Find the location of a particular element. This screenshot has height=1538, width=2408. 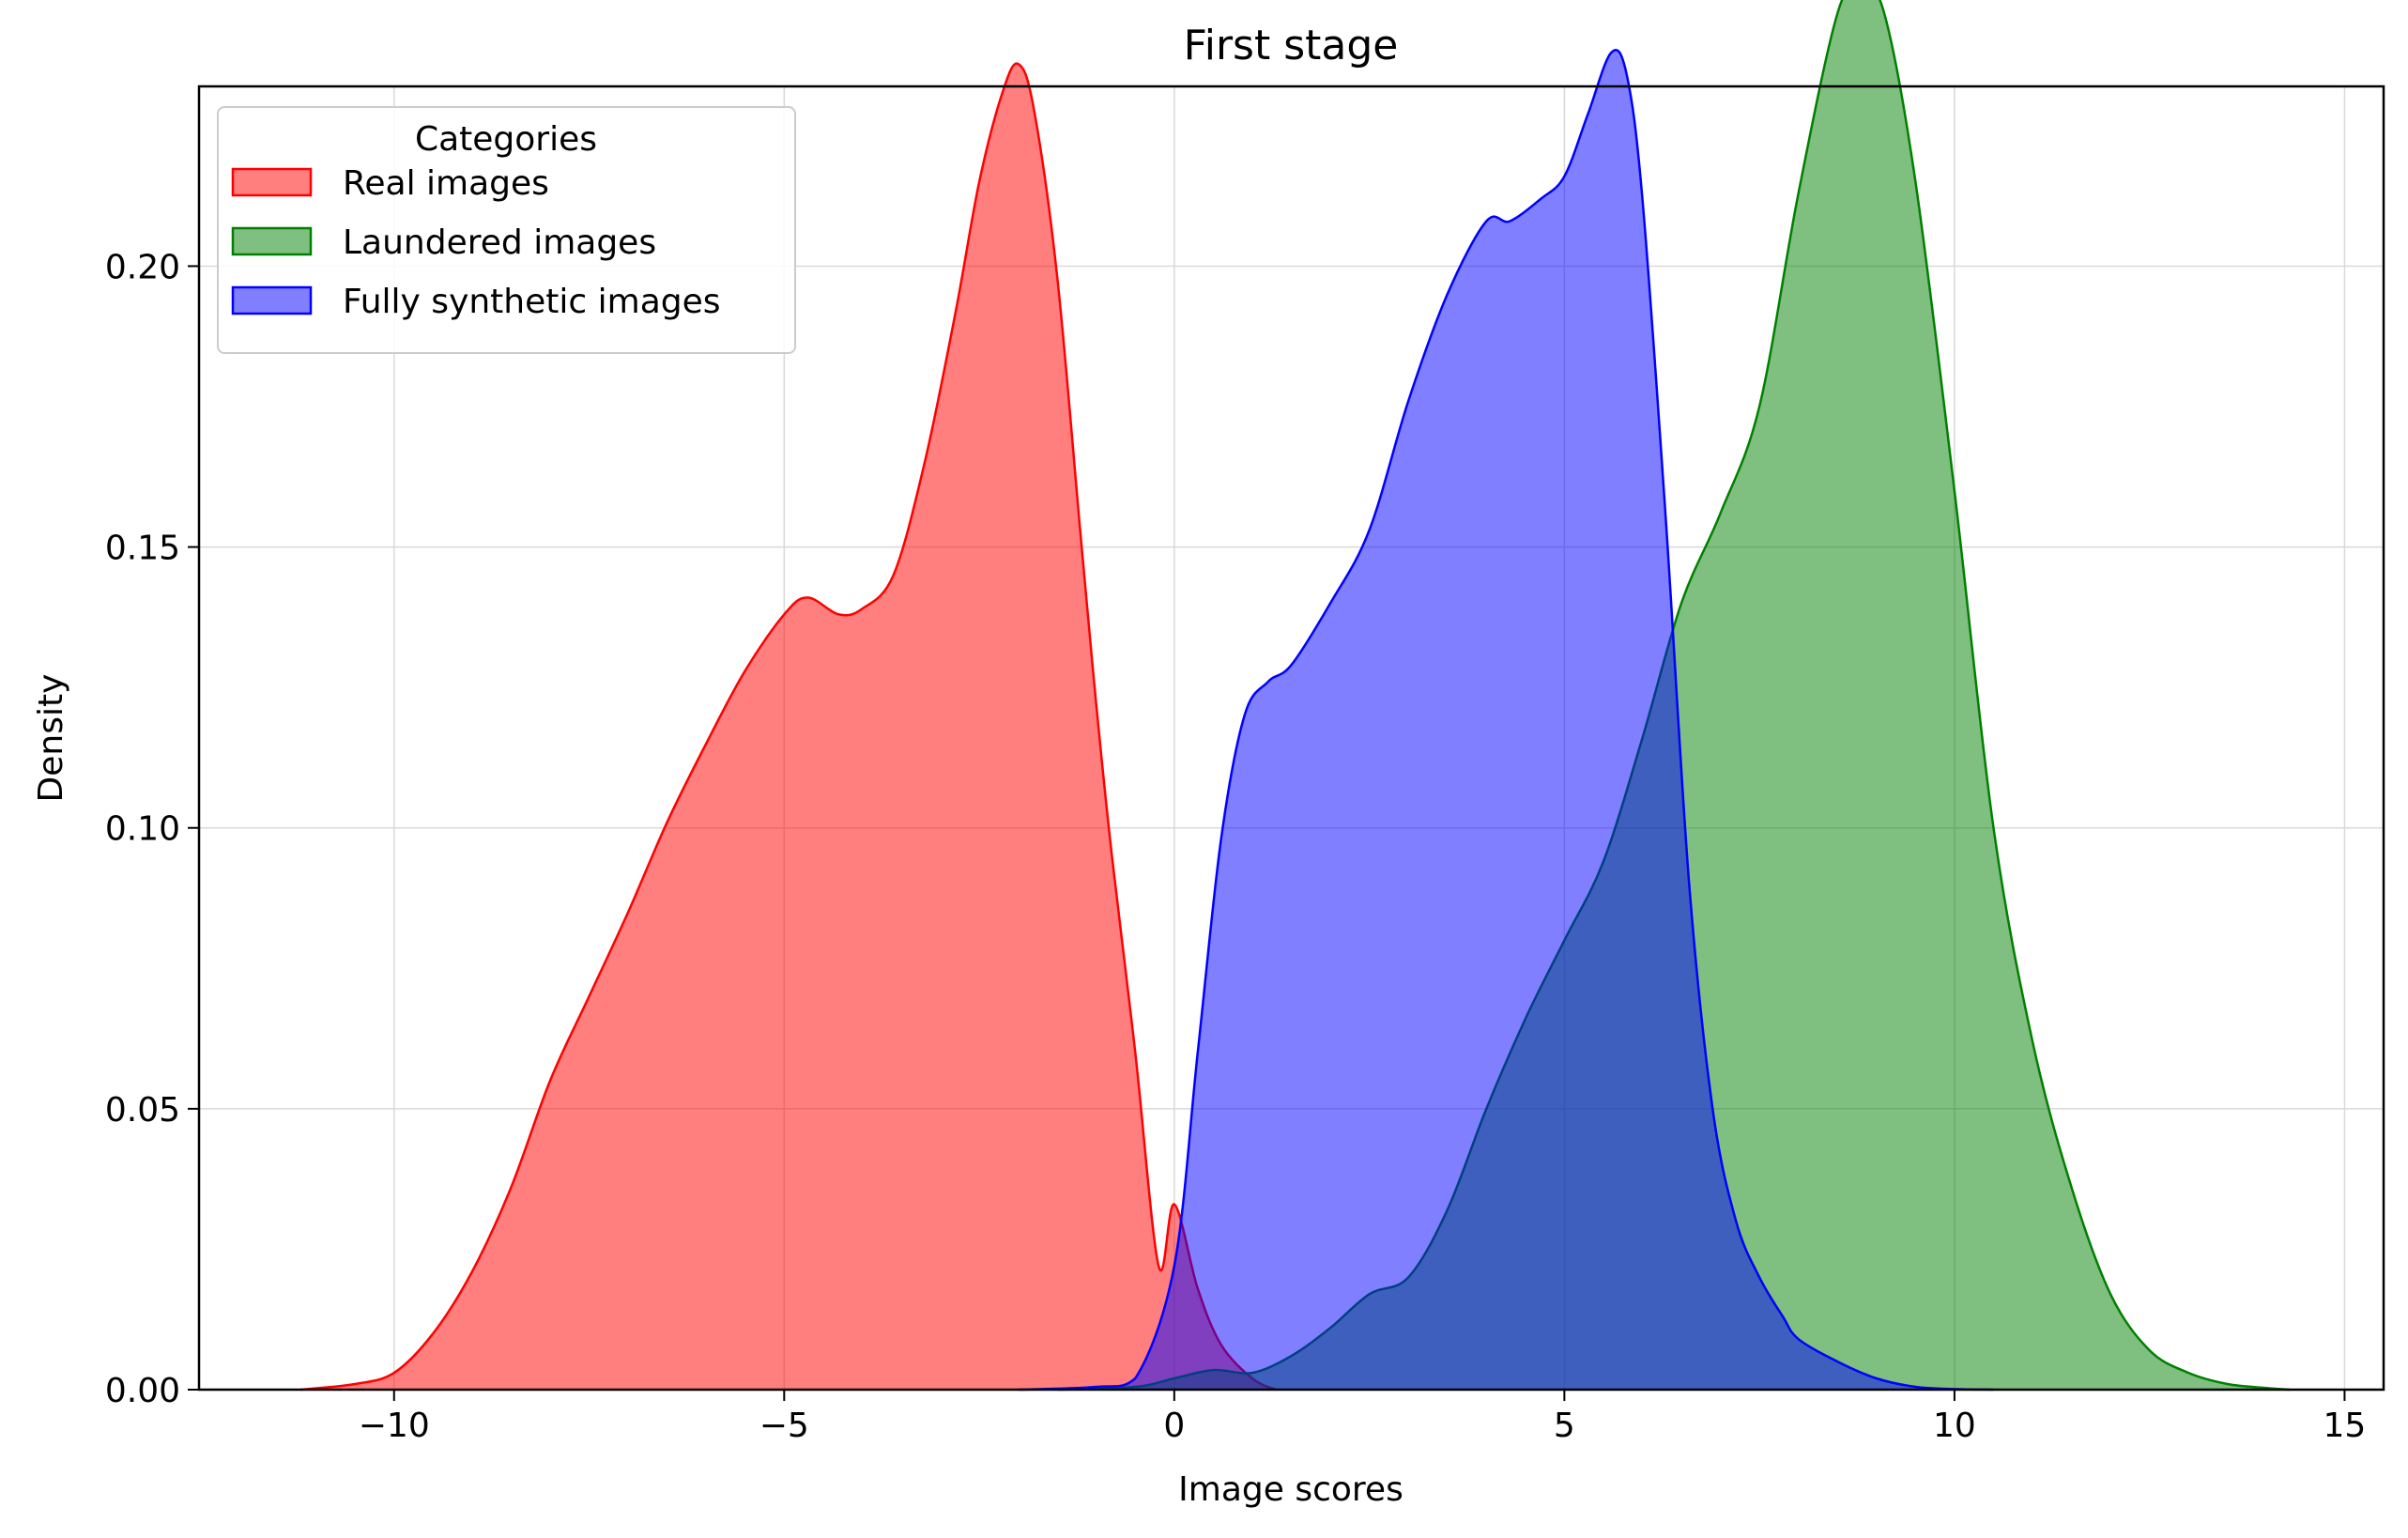

legend-label: Real images is located at coordinates (446, 183).